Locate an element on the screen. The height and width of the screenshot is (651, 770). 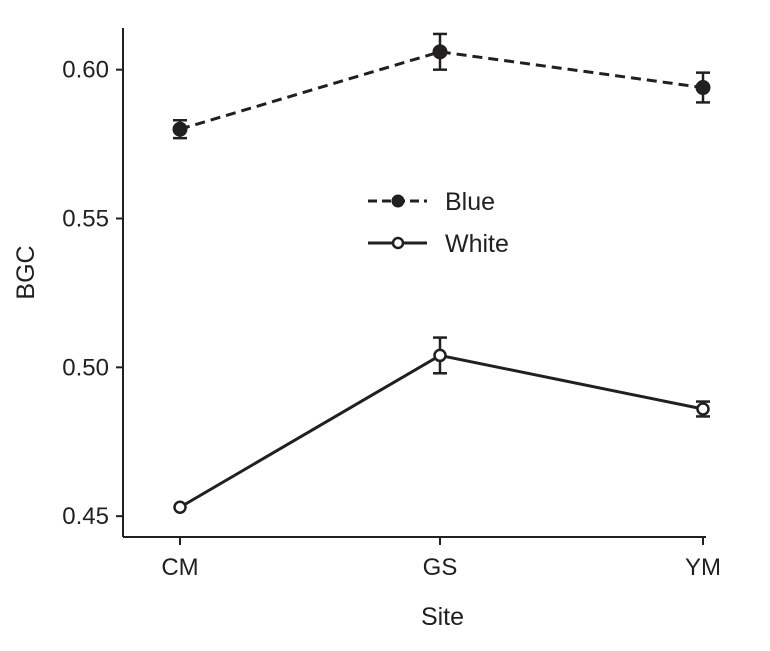
legend-entry: White is located at coordinates (438, 244).